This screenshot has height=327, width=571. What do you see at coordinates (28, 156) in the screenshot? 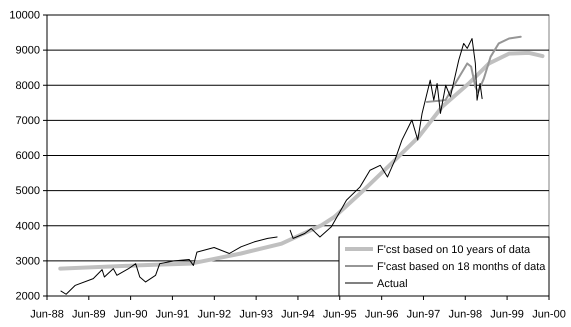
I see `y-tick-label: 6000` at bounding box center [28, 156].